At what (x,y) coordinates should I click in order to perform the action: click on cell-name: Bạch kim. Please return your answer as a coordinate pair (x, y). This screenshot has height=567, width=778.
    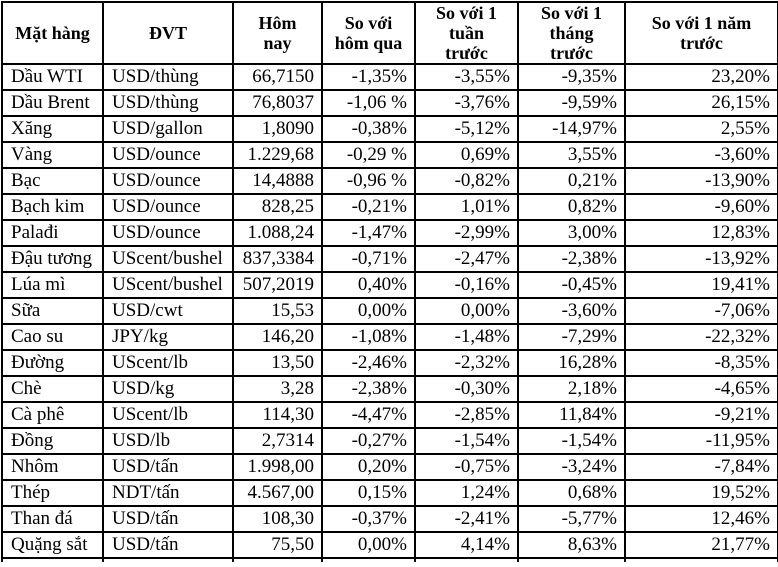
    Looking at the image, I should click on (52, 207).